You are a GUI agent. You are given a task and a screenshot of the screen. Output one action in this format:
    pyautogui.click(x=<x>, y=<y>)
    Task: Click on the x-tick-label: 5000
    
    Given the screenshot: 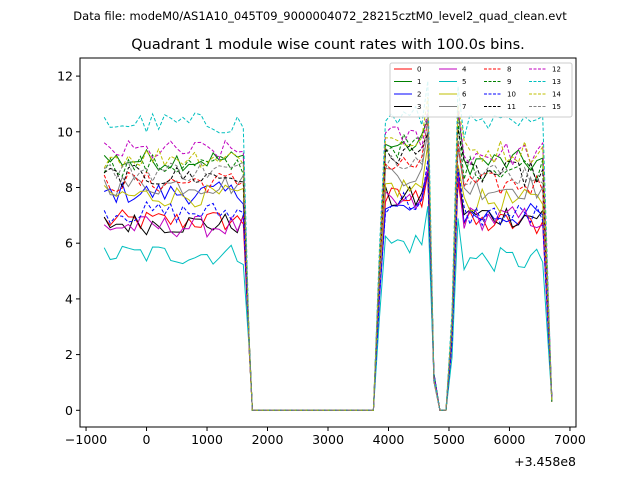 What is the action you would take?
    pyautogui.click(x=449, y=439)
    